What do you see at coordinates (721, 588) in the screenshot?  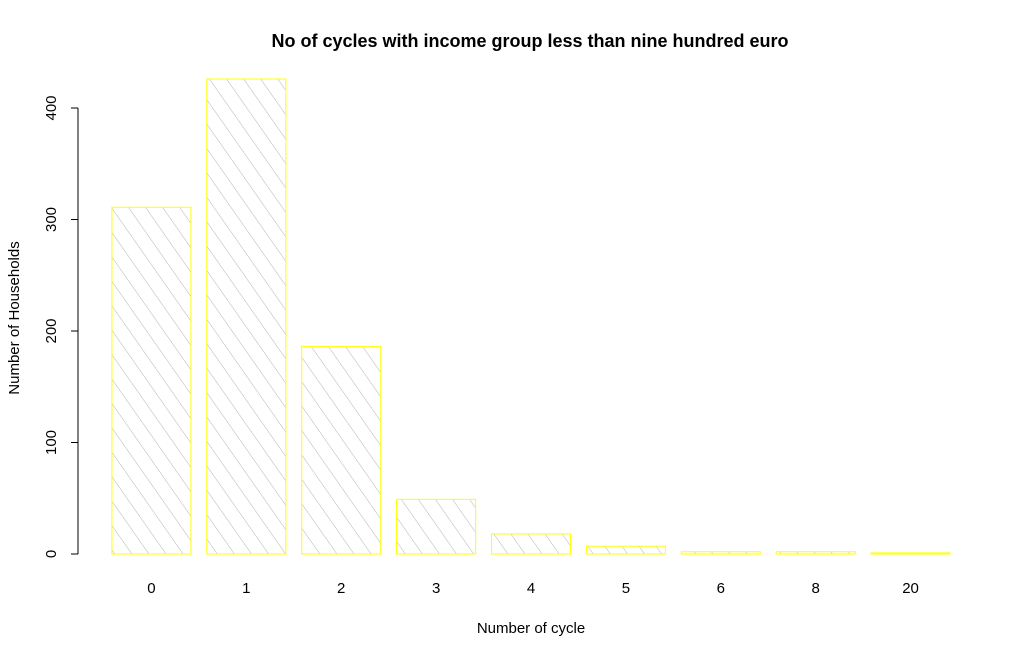 I see `x-tick-label: 6` at bounding box center [721, 588].